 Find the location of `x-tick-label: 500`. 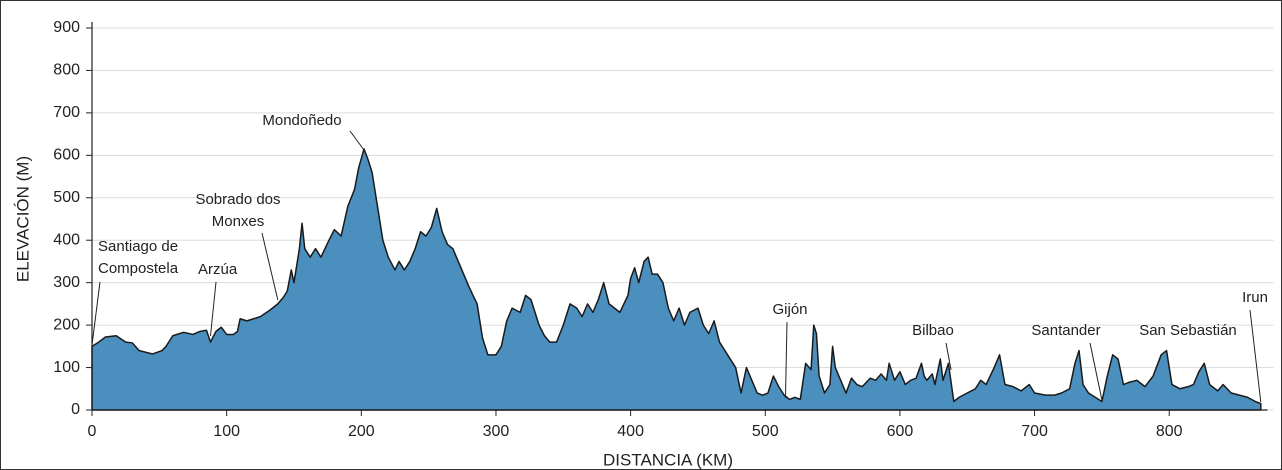

x-tick-label: 500 is located at coordinates (765, 431).